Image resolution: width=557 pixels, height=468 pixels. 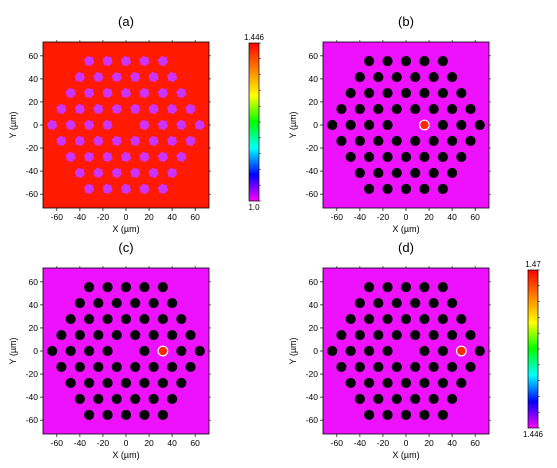 What do you see at coordinates (34, 102) in the screenshot?
I see `y-tick-label: 20` at bounding box center [34, 102].